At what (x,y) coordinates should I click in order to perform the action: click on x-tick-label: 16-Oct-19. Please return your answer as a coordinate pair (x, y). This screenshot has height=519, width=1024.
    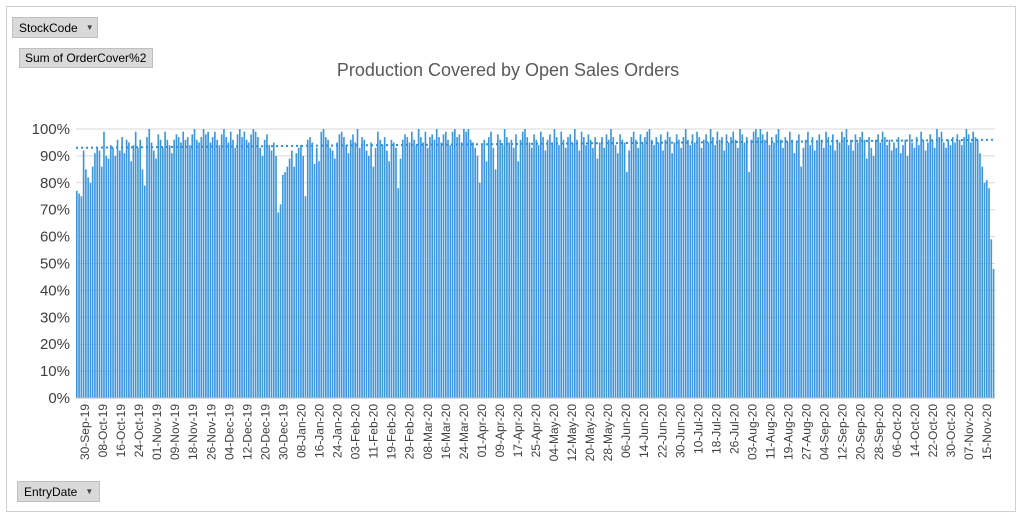
    Looking at the image, I should click on (121, 431).